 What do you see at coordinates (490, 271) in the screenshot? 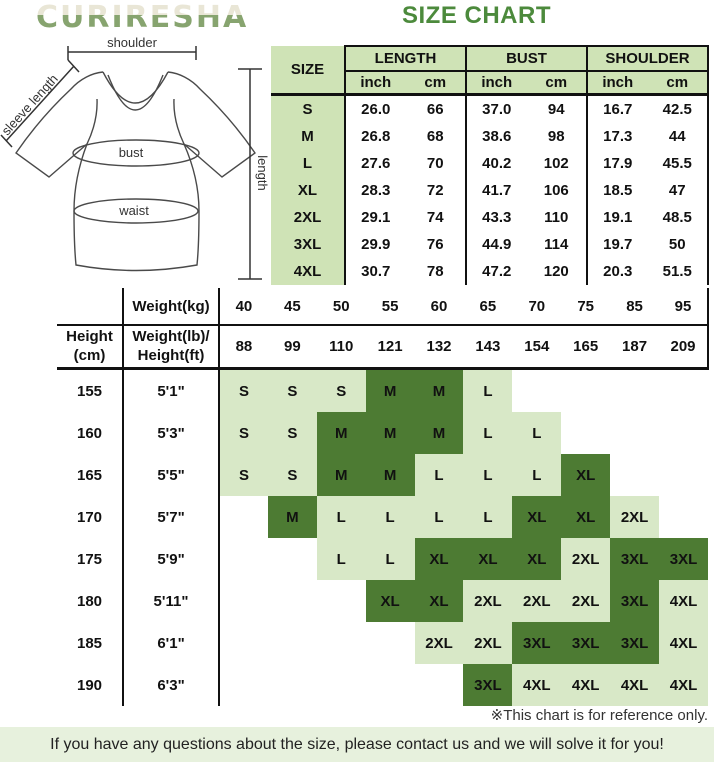
I see `size-row: 4XL 30.7 78 47.2 120 20.3 51.5` at bounding box center [490, 271].